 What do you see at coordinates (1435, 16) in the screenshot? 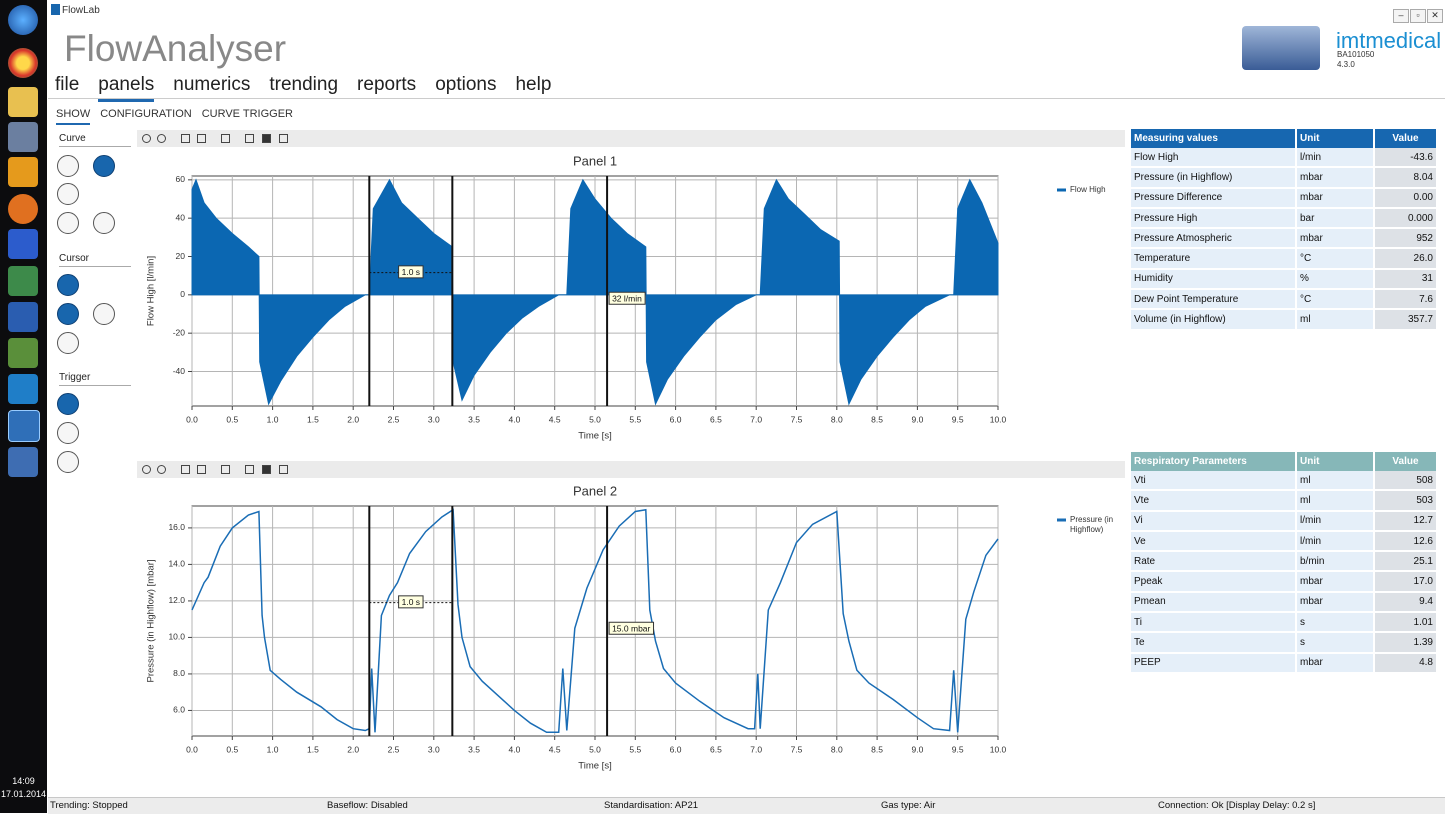
I see `close-button: ✕` at bounding box center [1435, 16].